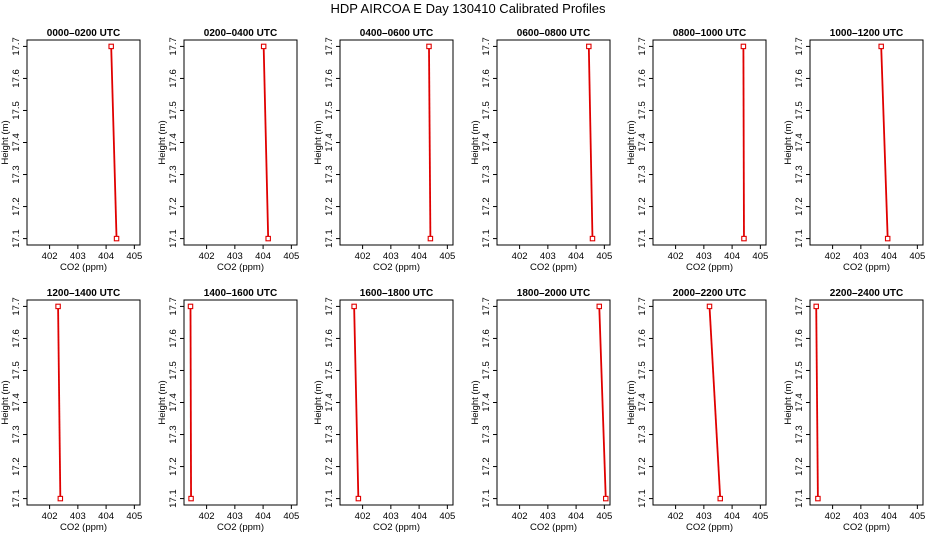 The height and width of the screenshot is (540, 936). Describe the element at coordinates (396, 293) in the screenshot. I see `panel-title: 1600–1800 UTC` at that location.